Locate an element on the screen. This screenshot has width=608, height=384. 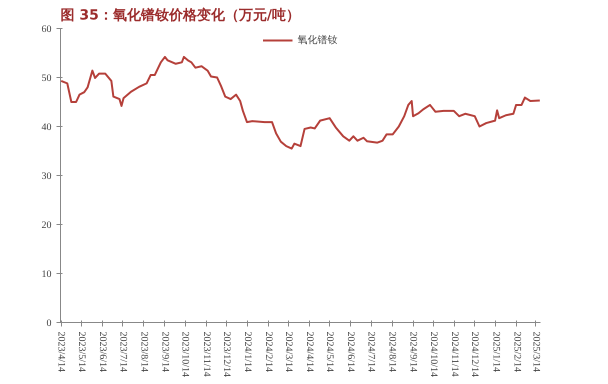
x-tick-label: 2023/6/14 is located at coordinates (102, 352).